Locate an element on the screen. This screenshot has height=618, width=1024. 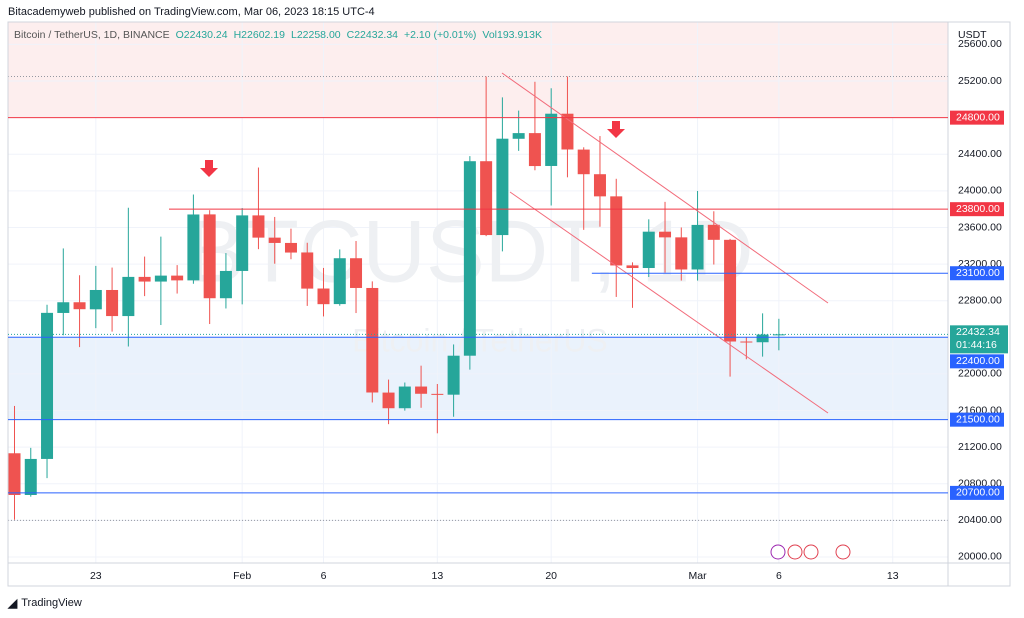
x-tick-label: Mar is located at coordinates (698, 576).